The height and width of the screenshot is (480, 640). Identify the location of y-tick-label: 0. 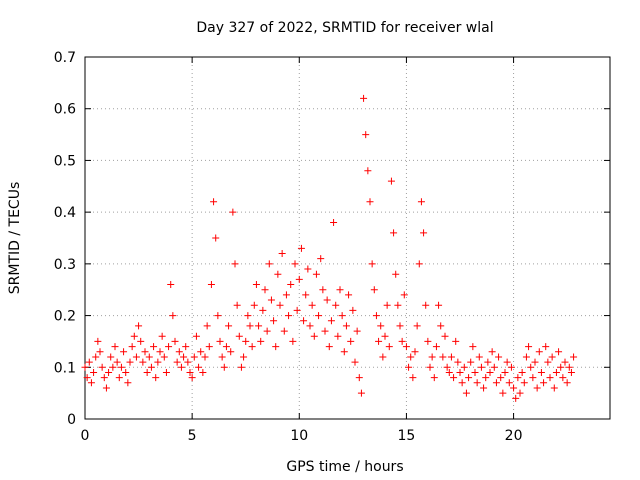
(71, 420).